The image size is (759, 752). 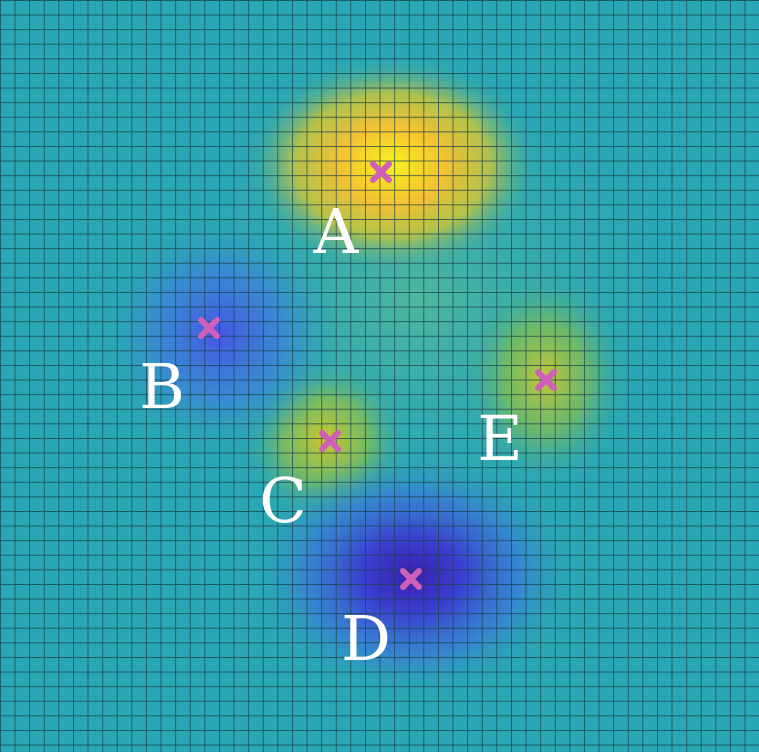 I want to click on label-e: E, so click(x=499, y=438).